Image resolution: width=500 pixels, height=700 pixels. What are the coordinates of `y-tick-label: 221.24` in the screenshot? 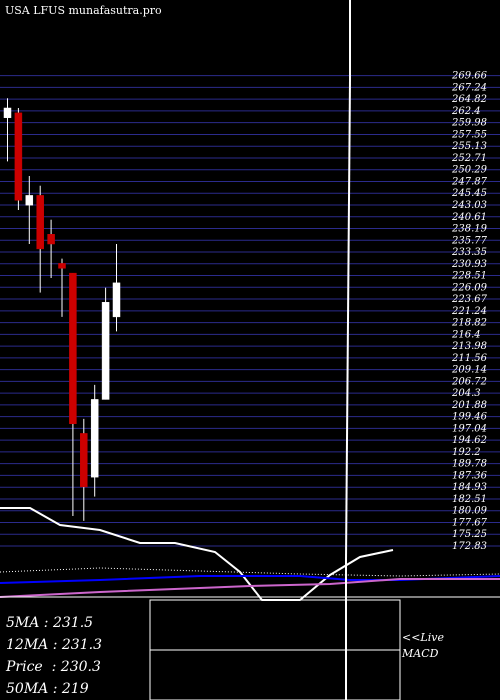 It's located at (469, 311).